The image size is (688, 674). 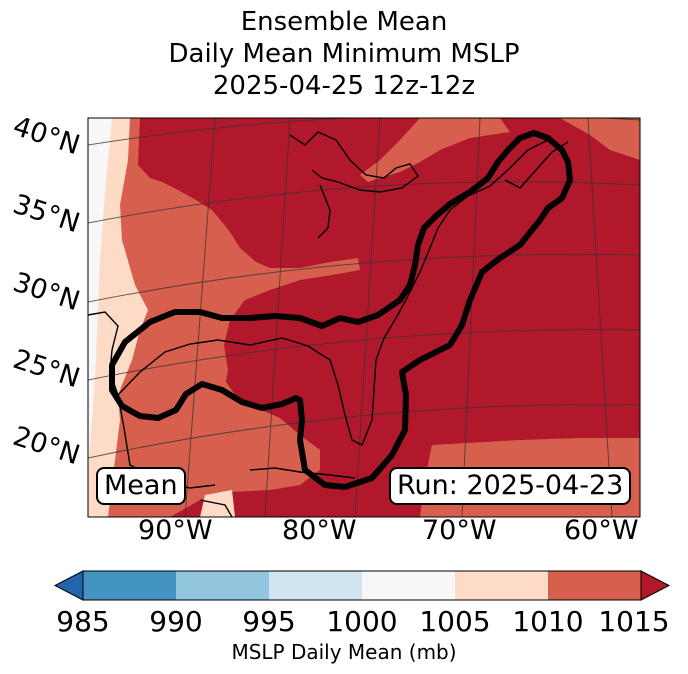 What do you see at coordinates (269, 621) in the screenshot?
I see `colorbar-tick-995: 995` at bounding box center [269, 621].